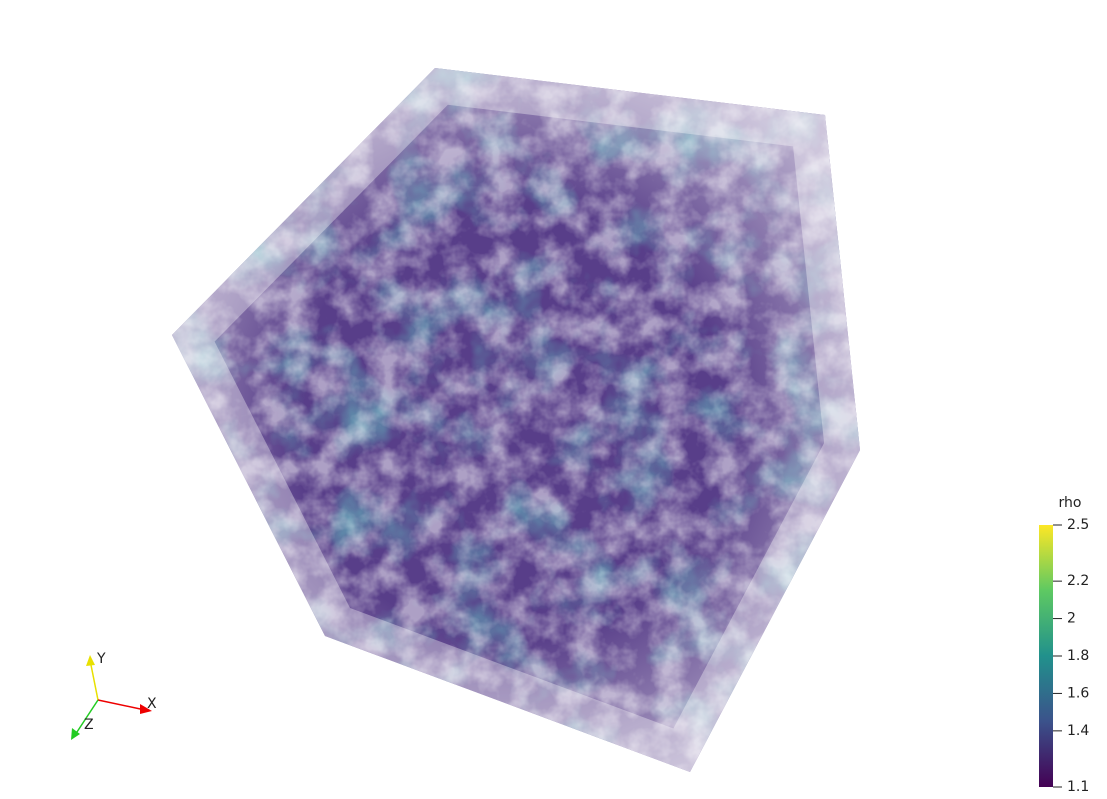 This screenshot has width=1107, height=799. I want to click on tick-label: 1.6, so click(1078, 693).